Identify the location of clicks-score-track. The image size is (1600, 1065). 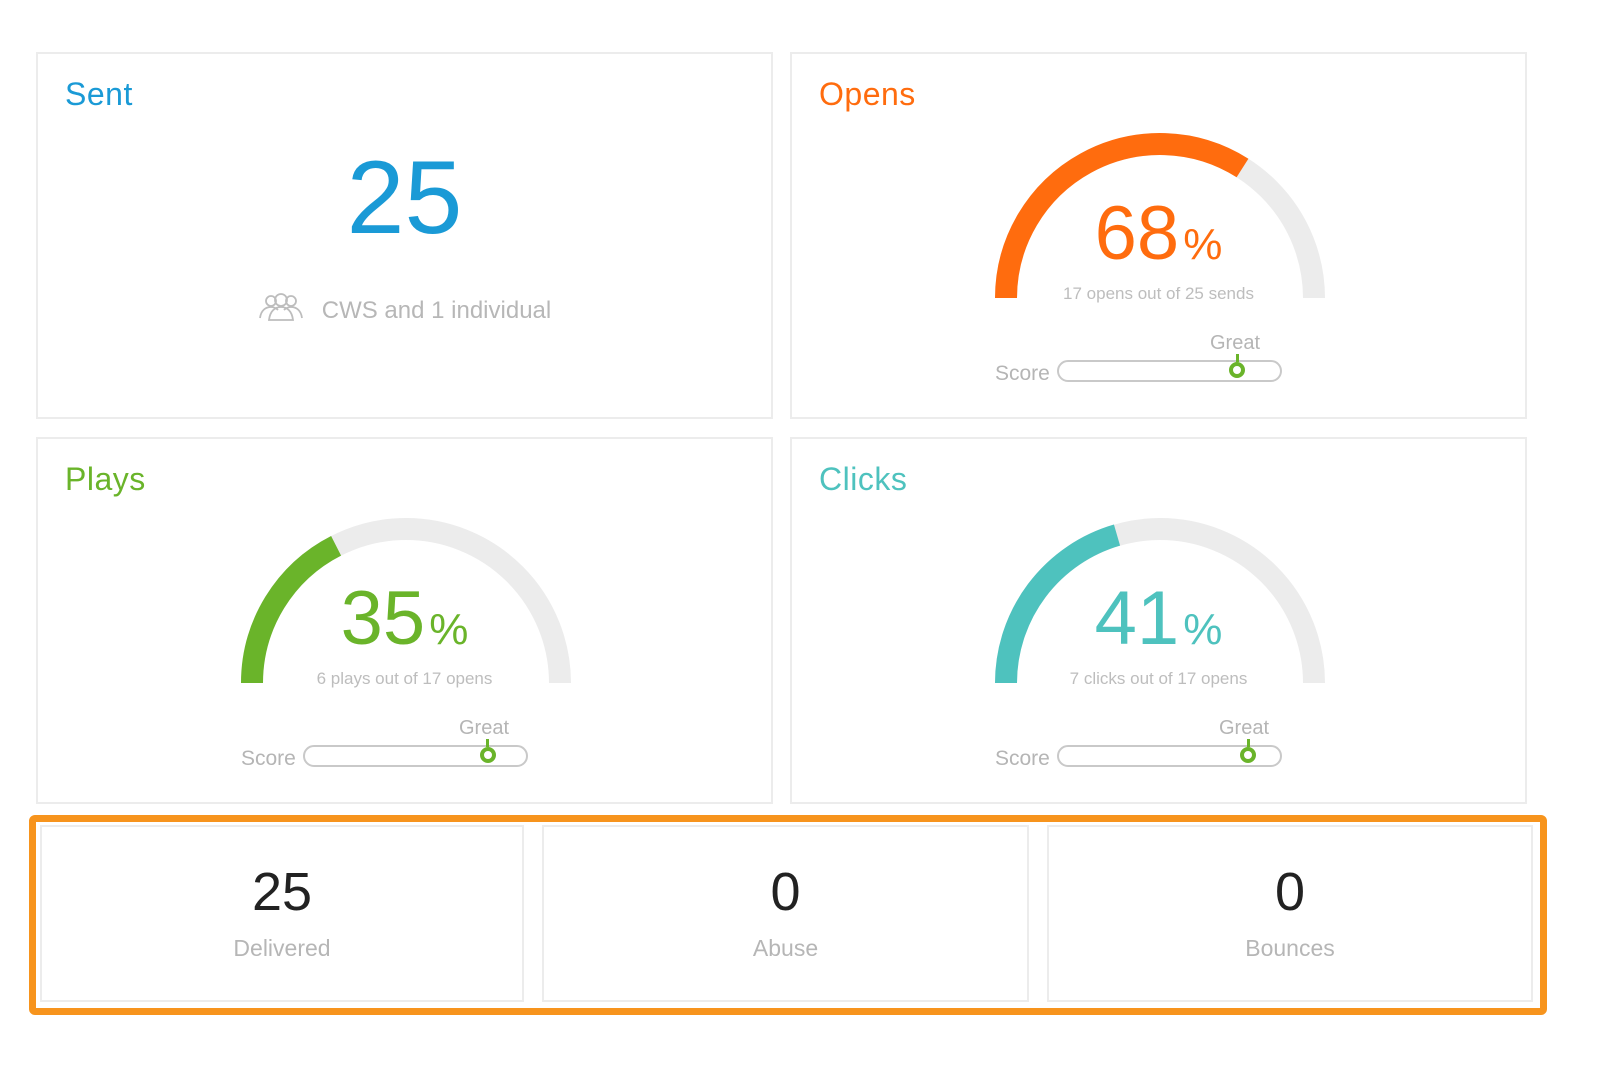
(1169, 756).